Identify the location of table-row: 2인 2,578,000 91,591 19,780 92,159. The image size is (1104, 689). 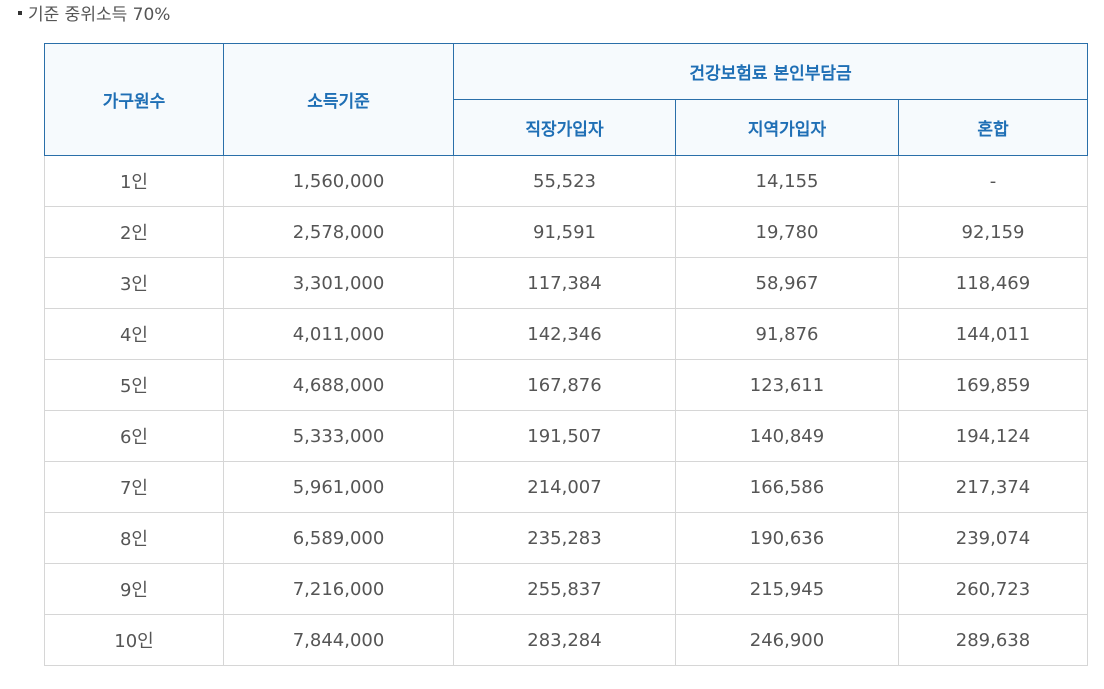
(566, 232).